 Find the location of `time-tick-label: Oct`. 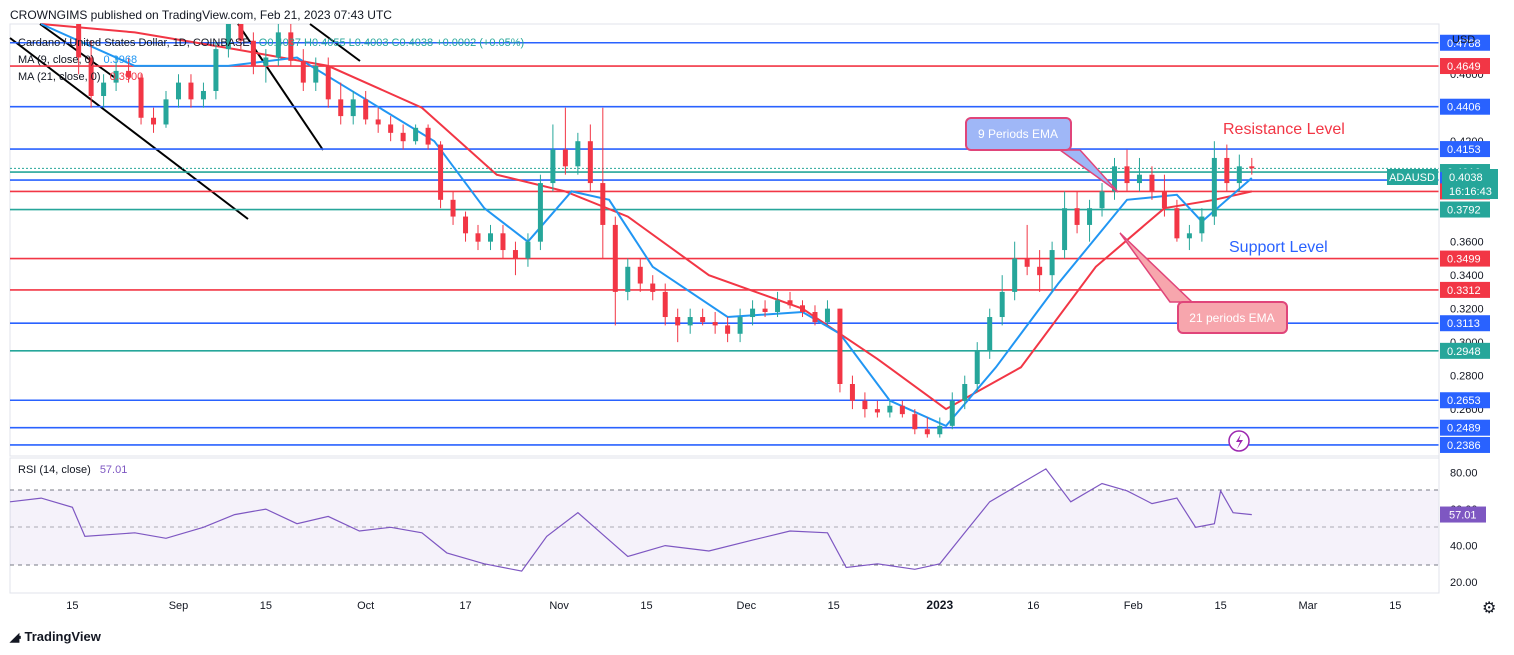

time-tick-label: Oct is located at coordinates (365, 606).